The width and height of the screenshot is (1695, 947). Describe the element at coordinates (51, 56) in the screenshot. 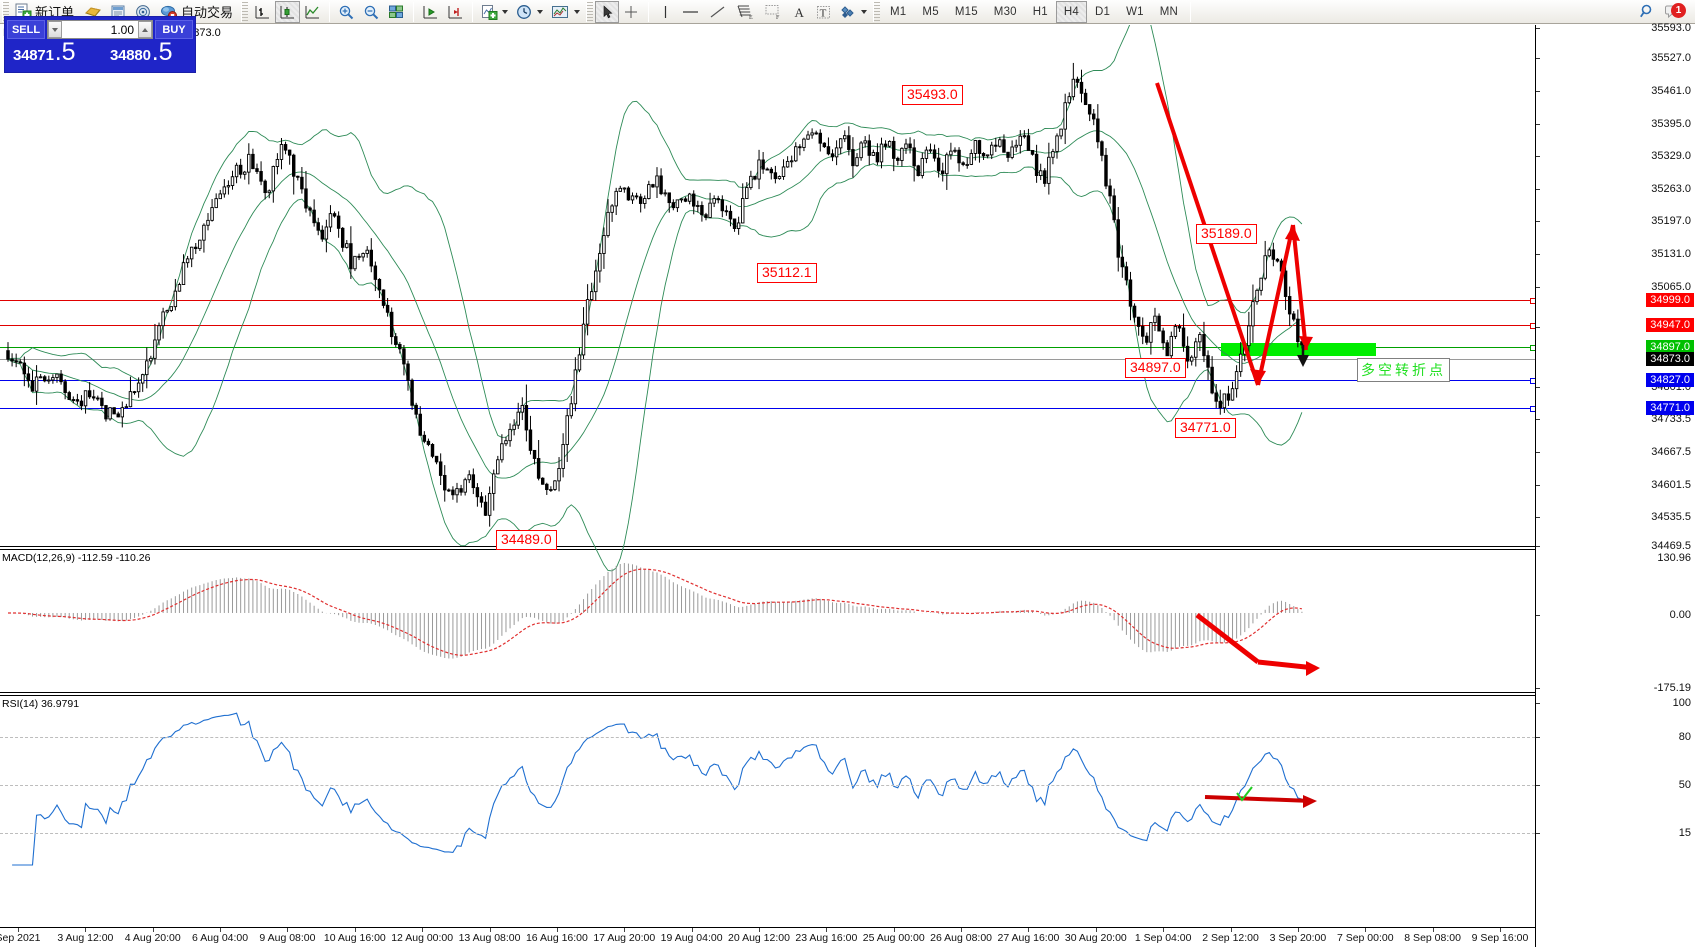

I see `sell-price: 34871 .5` at that location.